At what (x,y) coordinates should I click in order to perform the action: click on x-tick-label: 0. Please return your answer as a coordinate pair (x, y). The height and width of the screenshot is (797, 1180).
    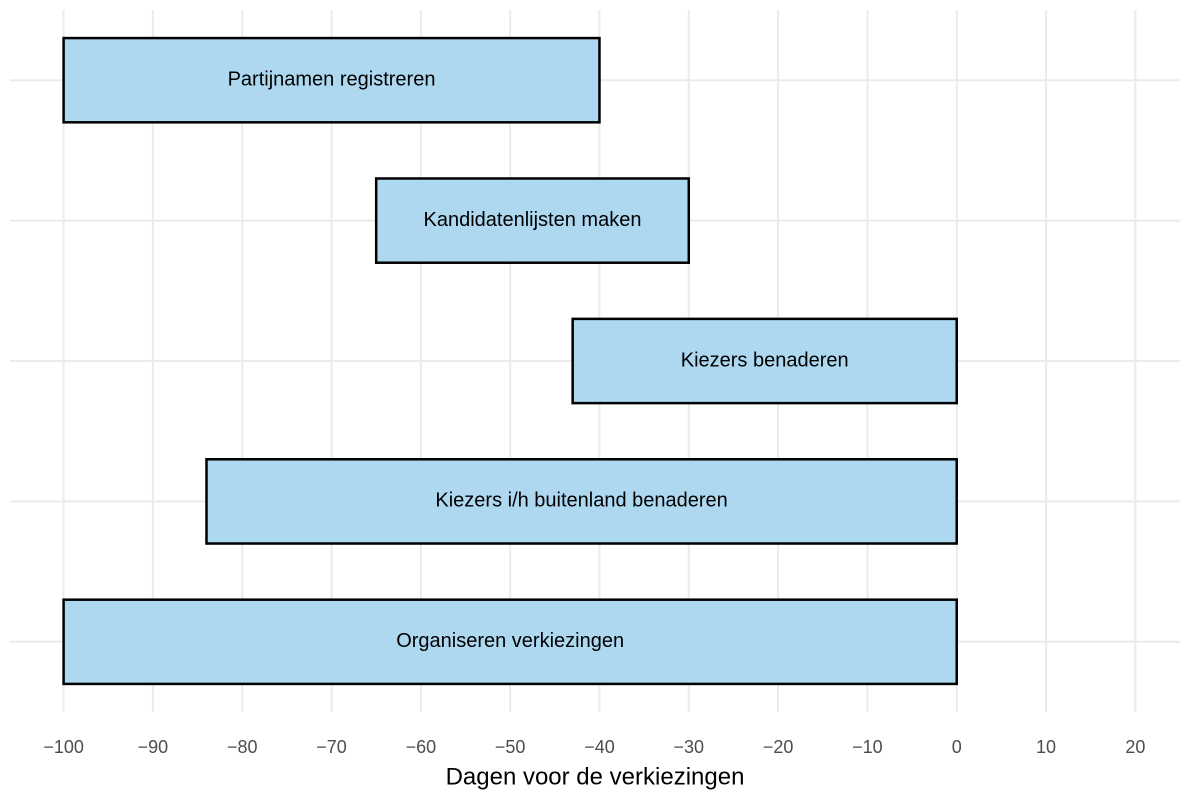
    Looking at the image, I should click on (957, 747).